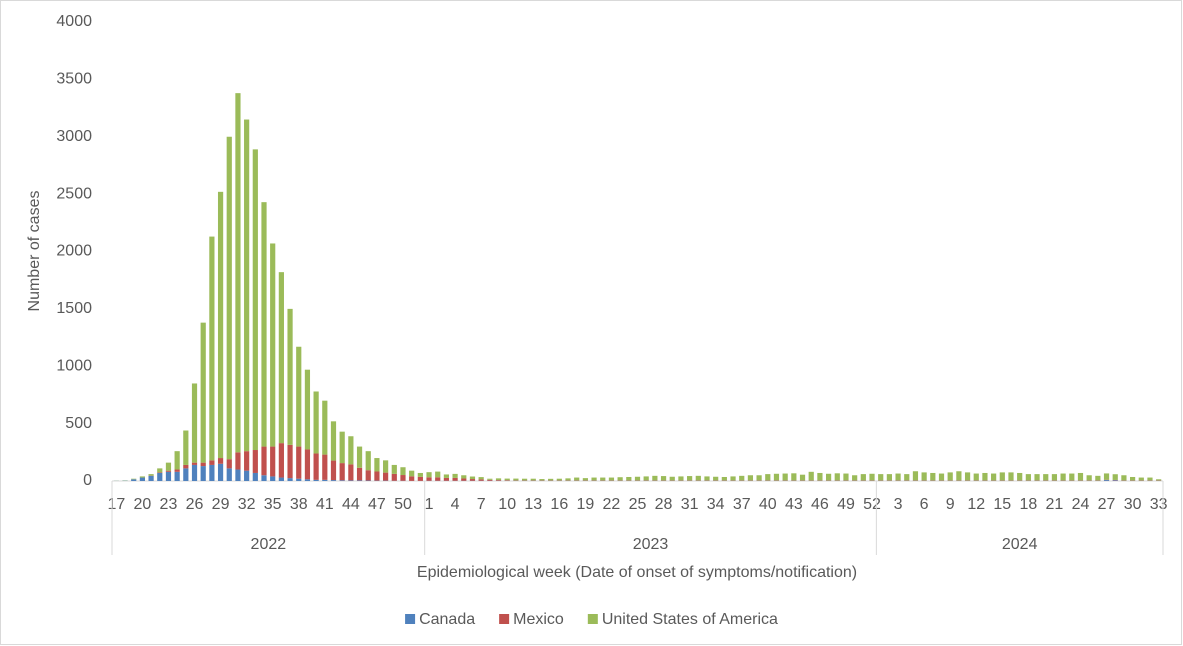 This screenshot has height=646, width=1183. Describe the element at coordinates (820, 504) in the screenshot. I see `x-tick-label: 46` at that location.